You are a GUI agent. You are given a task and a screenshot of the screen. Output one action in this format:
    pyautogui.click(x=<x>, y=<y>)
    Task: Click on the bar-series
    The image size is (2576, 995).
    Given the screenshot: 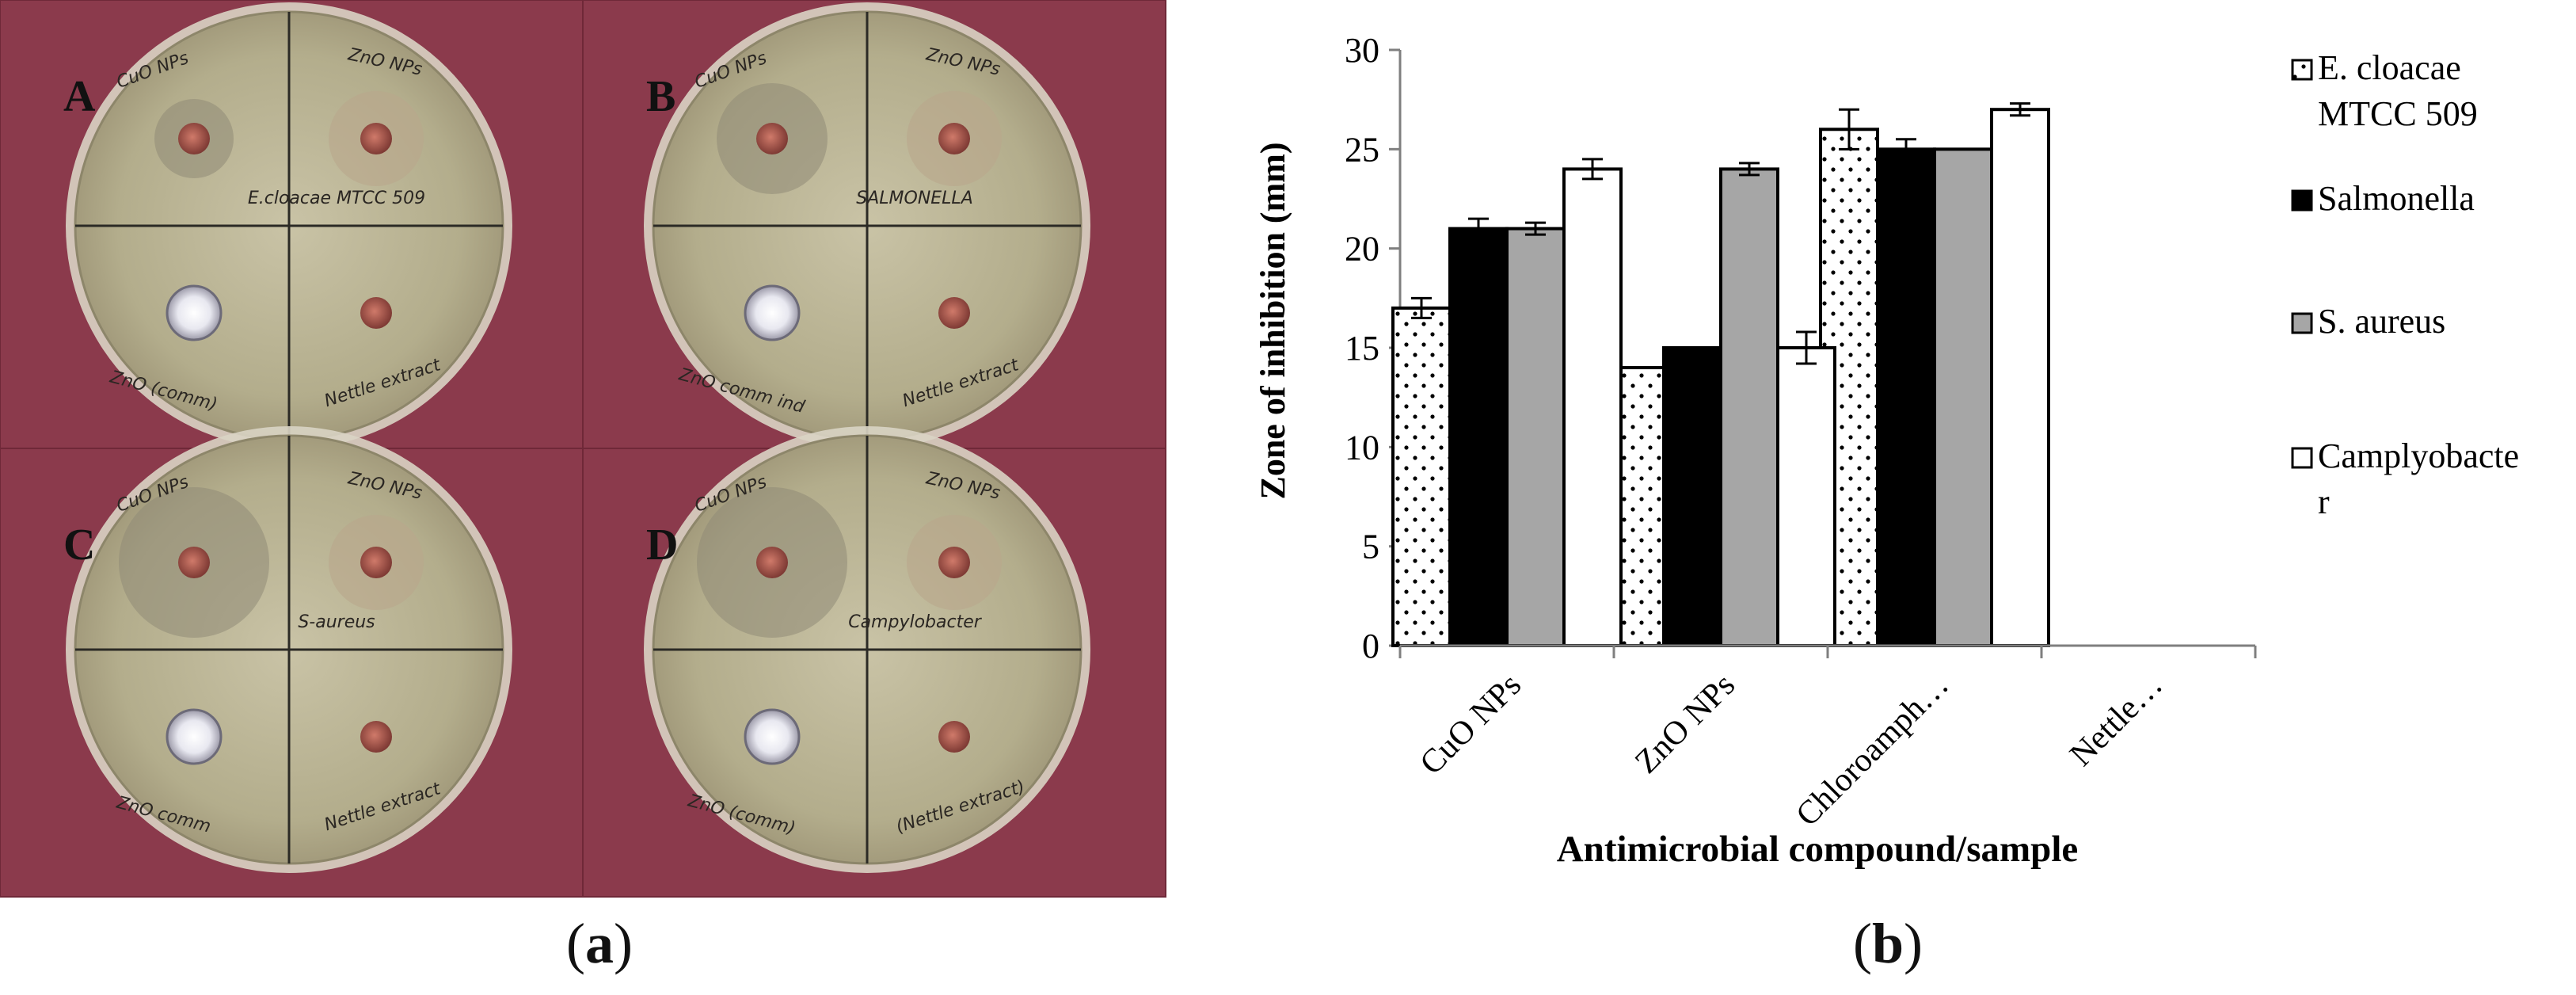 What is the action you would take?
    pyautogui.click(x=1720, y=375)
    